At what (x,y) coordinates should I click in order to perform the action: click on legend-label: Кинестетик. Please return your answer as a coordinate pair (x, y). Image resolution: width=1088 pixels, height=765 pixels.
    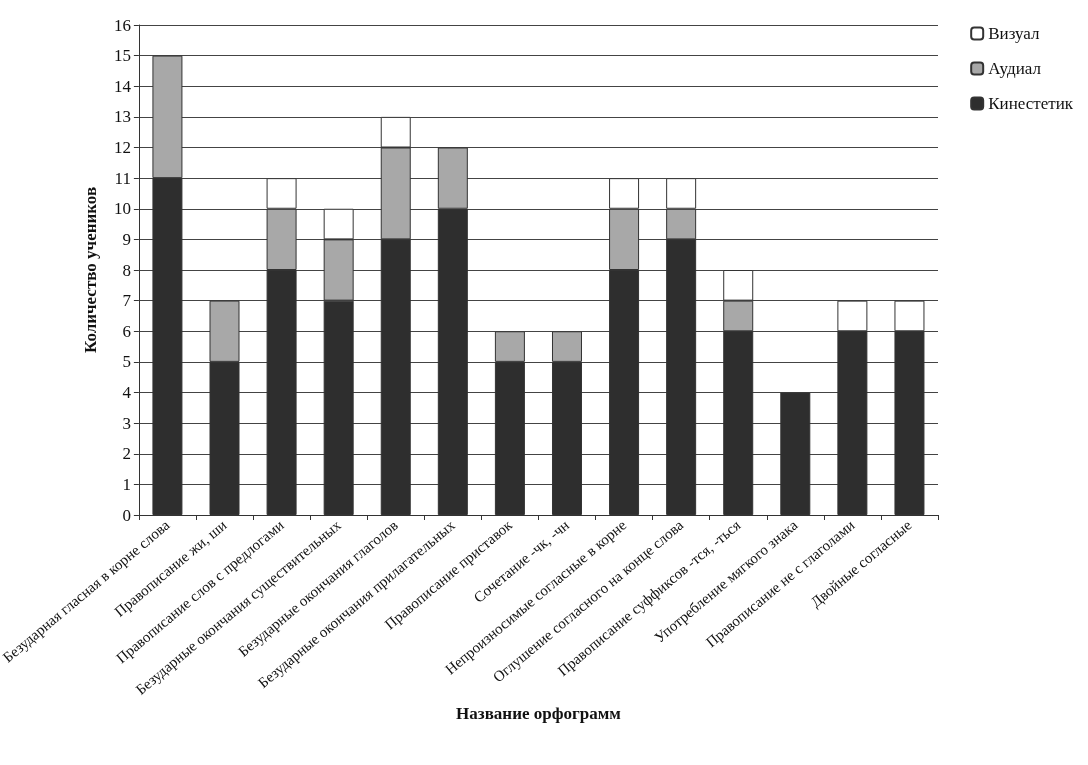
    Looking at the image, I should click on (1031, 103).